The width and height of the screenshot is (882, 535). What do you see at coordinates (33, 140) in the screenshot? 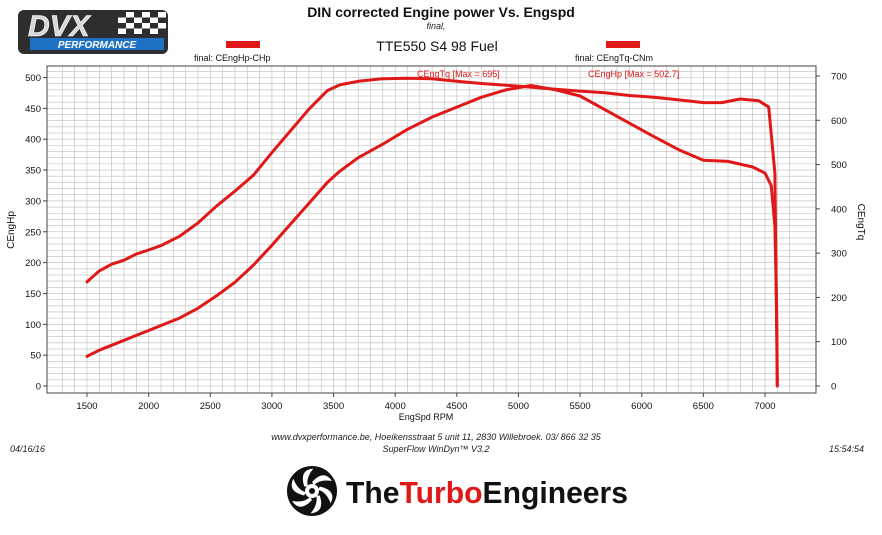
I see `y-left-tick-label: 400` at bounding box center [33, 140].